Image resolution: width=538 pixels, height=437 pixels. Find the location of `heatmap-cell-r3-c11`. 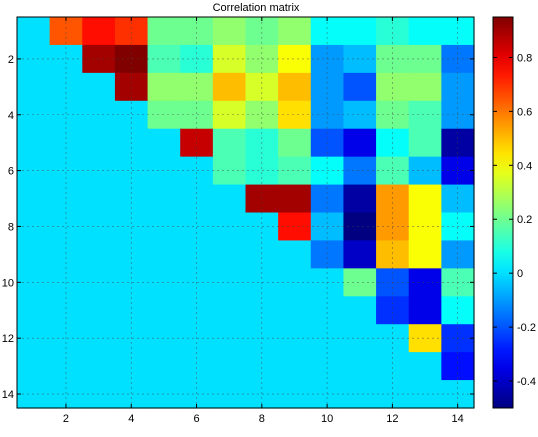

heatmap-cell-r3-c11 is located at coordinates (360, 87).